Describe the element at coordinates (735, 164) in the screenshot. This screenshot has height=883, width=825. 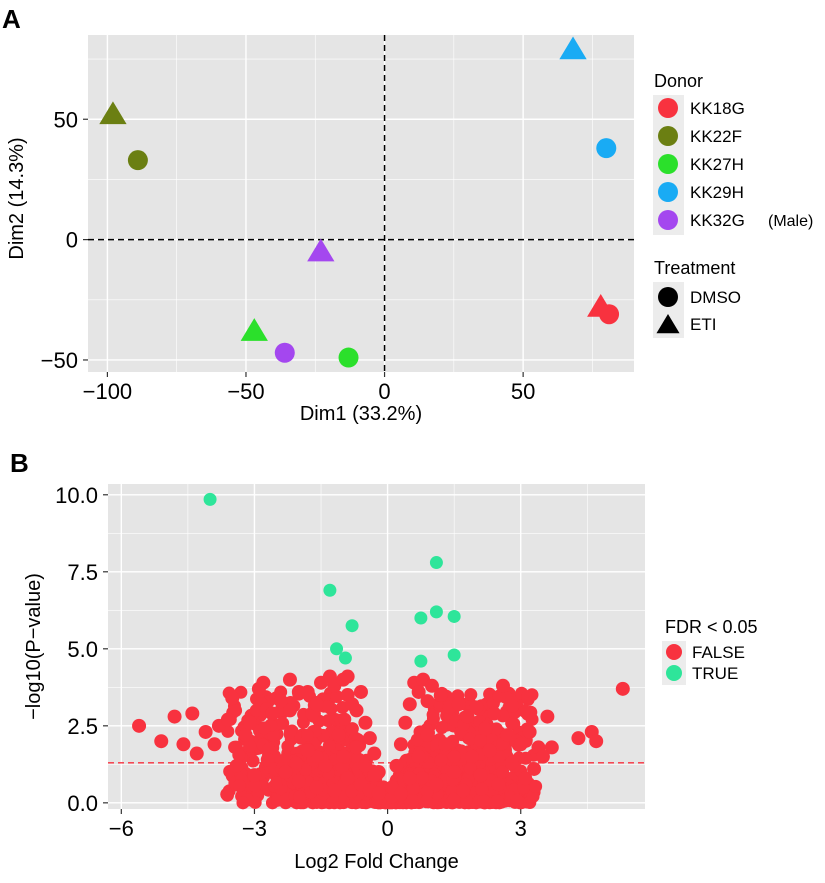
I see `donor-legend-entries: KK18G KK22F KK27H KK29H KK32G (Male)` at that location.